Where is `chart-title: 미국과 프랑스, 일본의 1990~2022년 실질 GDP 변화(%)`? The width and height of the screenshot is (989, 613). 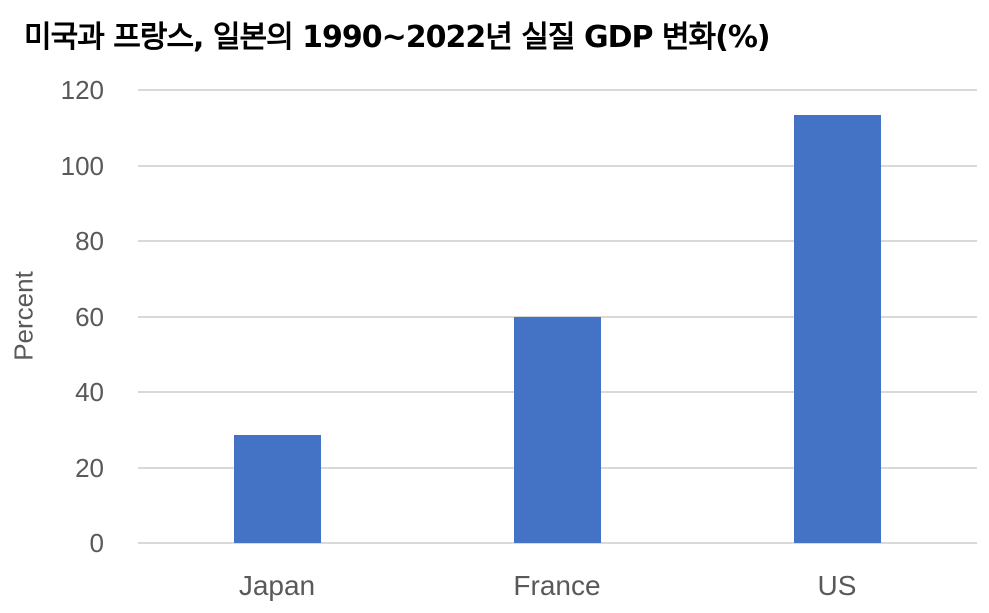
chart-title: 미국과 프랑스, 일본의 1990~2022년 실질 GDP 변화(%) is located at coordinates (397, 37).